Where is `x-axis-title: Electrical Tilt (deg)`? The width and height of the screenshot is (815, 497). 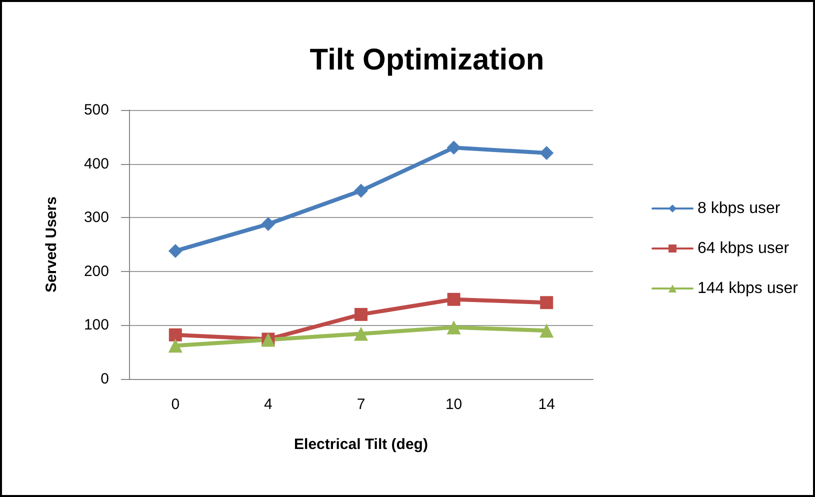 x-axis-title: Electrical Tilt (deg) is located at coordinates (361, 444).